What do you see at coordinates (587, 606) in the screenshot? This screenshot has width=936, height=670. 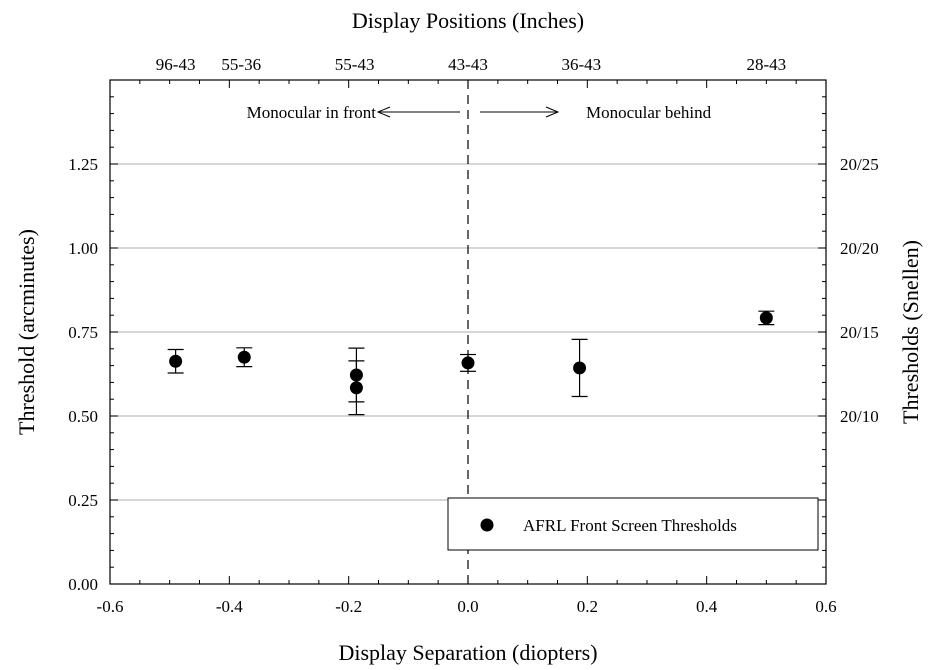 I see `x-tick-label: 0.2` at bounding box center [587, 606].